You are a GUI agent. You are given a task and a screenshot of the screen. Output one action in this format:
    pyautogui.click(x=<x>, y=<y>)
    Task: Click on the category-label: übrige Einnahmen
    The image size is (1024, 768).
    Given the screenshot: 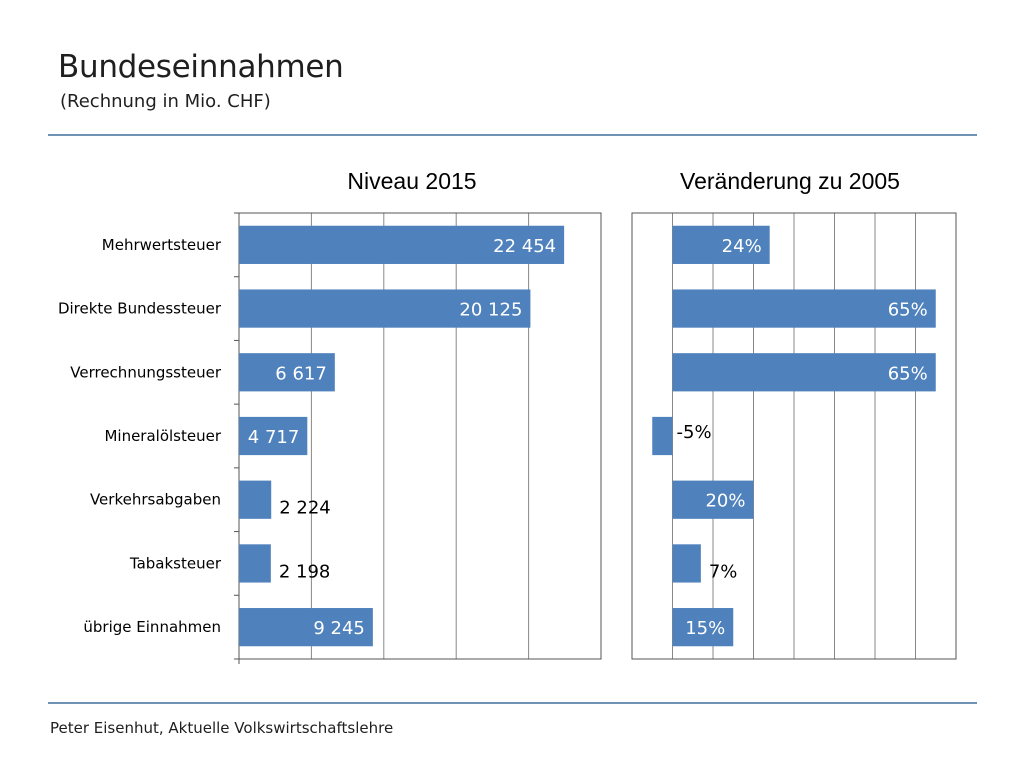 What is the action you would take?
    pyautogui.click(x=152, y=627)
    